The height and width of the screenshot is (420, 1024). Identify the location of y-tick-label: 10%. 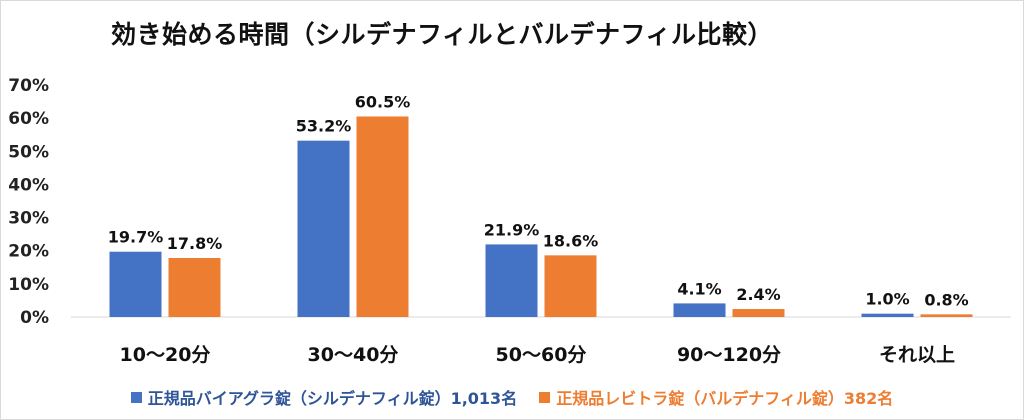
(28, 285).